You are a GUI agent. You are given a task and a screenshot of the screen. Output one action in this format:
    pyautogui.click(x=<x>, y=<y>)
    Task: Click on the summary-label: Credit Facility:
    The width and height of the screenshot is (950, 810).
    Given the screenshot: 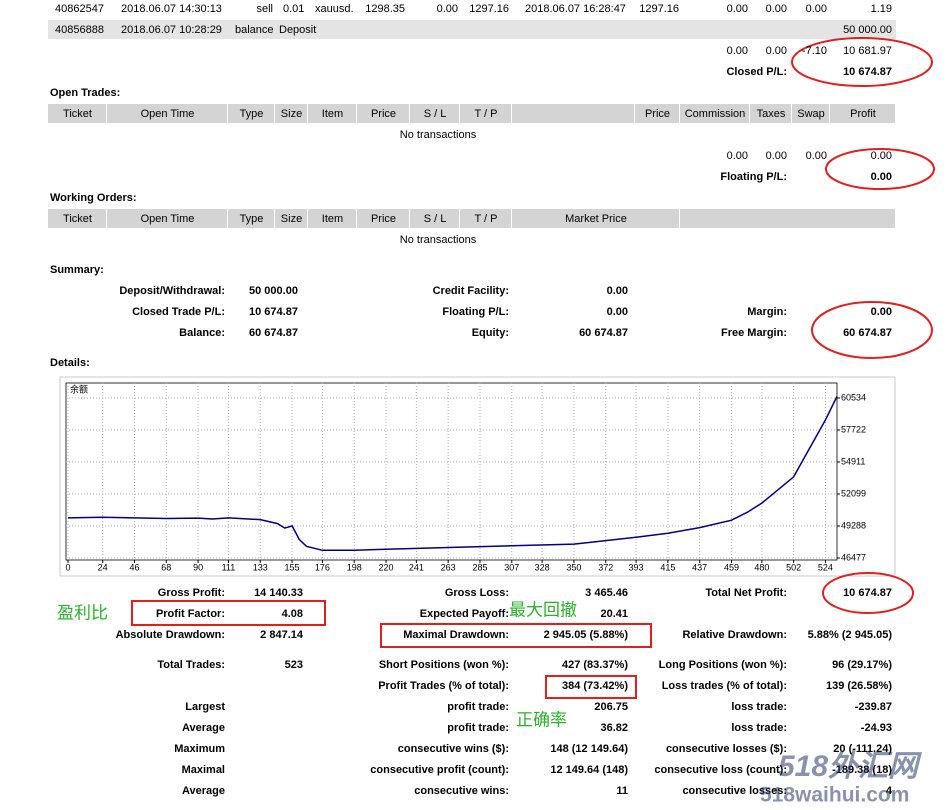 What is the action you would take?
    pyautogui.click(x=471, y=291)
    